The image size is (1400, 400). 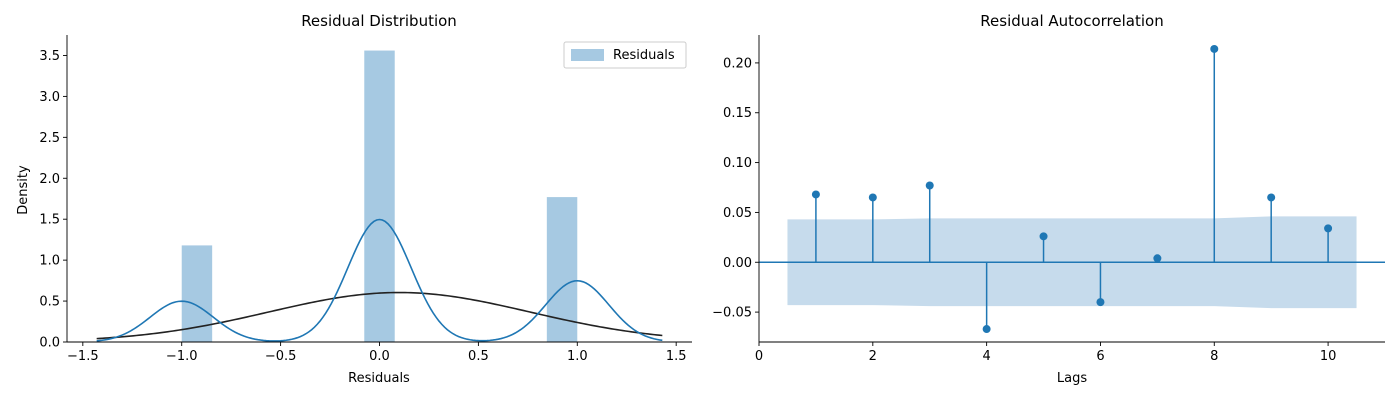 I want to click on y-tick-label: 0.20, so click(x=737, y=63).